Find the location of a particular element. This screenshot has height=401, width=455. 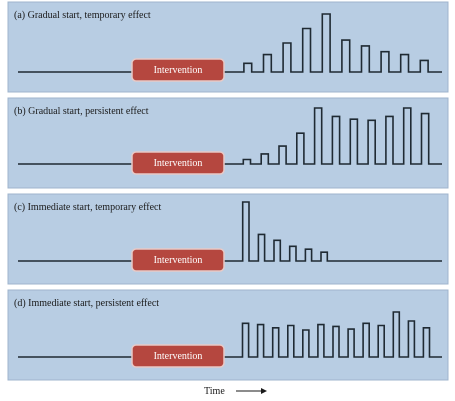

panel-b-intervention-box is located at coordinates (178, 163).